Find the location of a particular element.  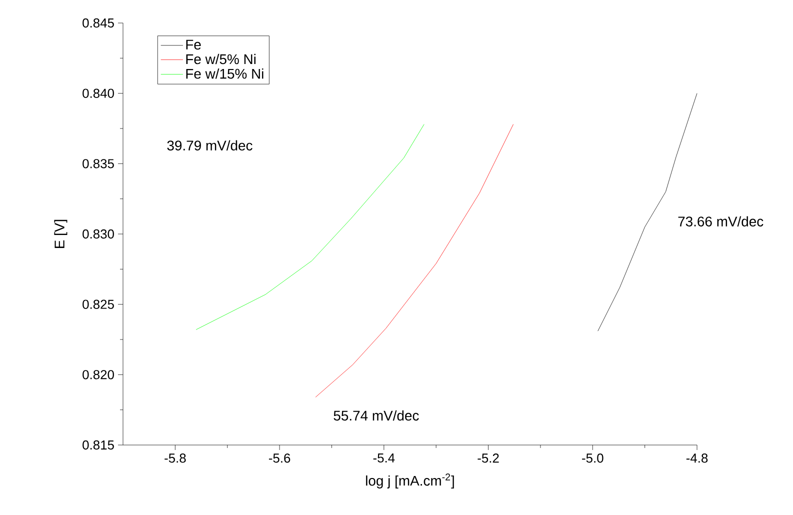

legend-label: Fe w/15% Ni is located at coordinates (225, 73).